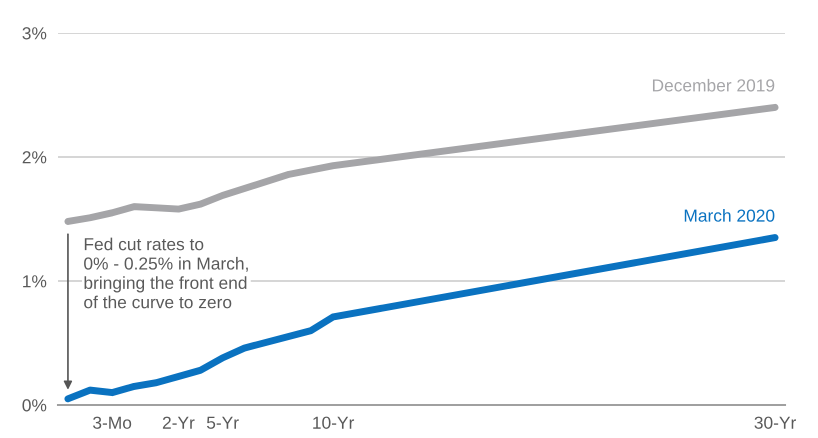 The width and height of the screenshot is (818, 438). Describe the element at coordinates (222, 422) in the screenshot. I see `x-tick-label: 5-Yr` at that location.